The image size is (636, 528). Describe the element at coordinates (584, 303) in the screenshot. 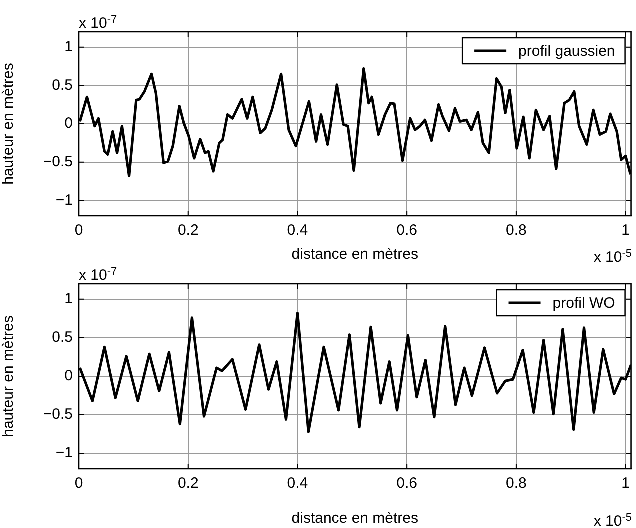

I see `legend-label: profil WO` at that location.